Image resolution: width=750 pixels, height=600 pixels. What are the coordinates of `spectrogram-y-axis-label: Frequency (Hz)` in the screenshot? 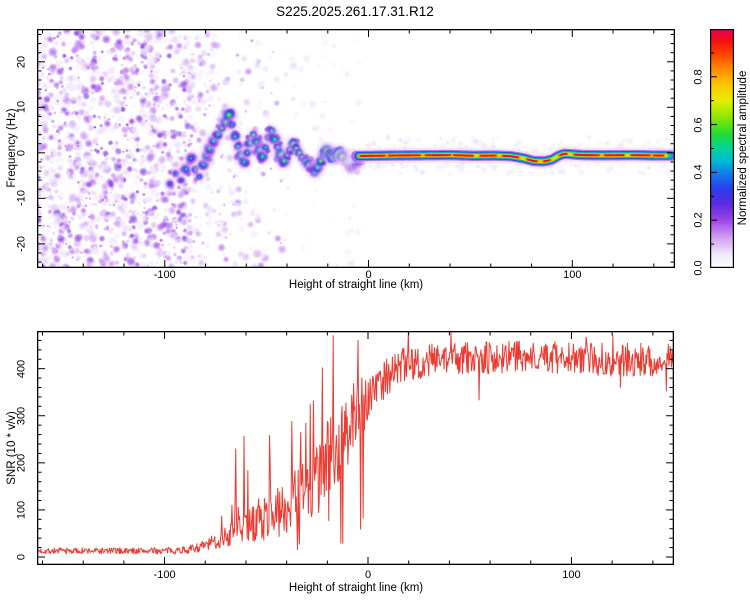 It's located at (12, 148).